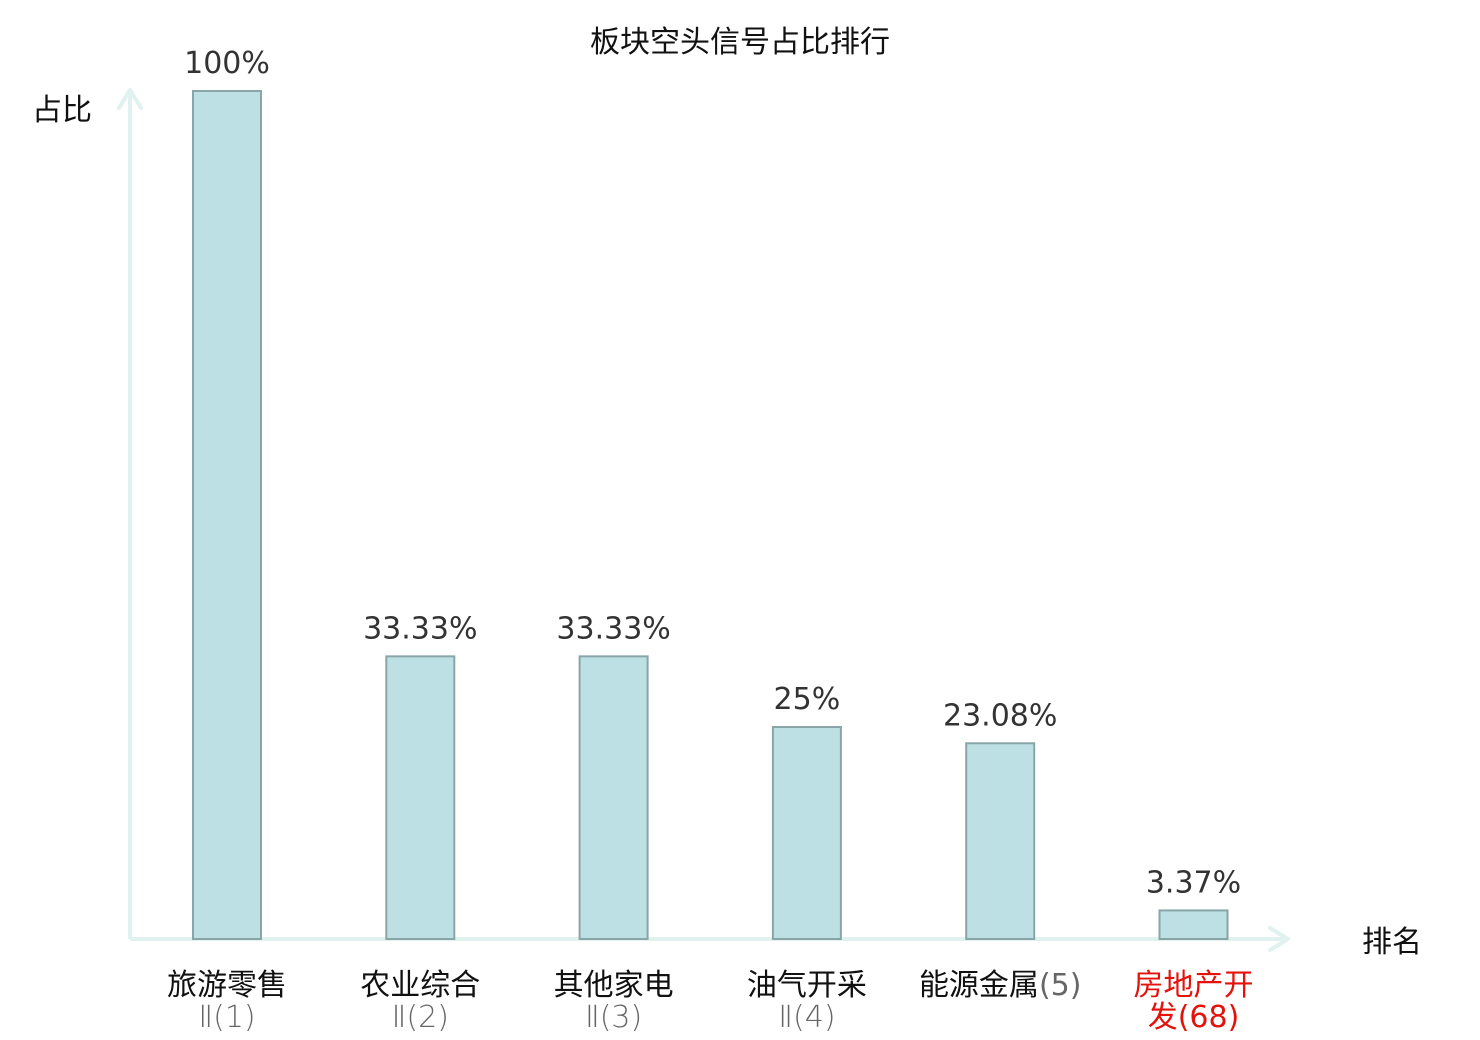  What do you see at coordinates (227, 63) in the screenshot?
I see `bar-value-label: 100%` at bounding box center [227, 63].